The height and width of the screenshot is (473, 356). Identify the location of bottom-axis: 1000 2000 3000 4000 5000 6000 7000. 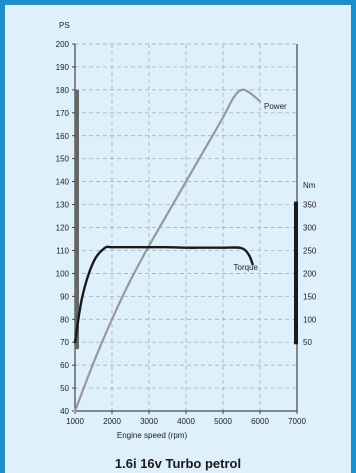
(186, 418).